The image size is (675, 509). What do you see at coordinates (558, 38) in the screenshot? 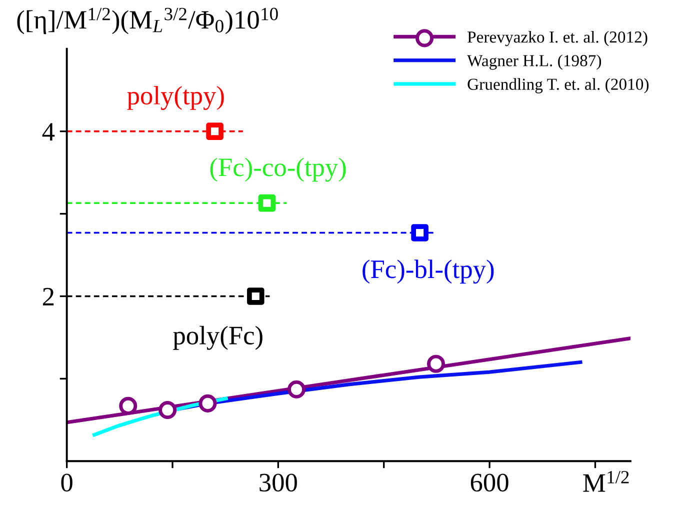
I see `legend-label: Perevyazko I. et. al. (2012)` at bounding box center [558, 38].